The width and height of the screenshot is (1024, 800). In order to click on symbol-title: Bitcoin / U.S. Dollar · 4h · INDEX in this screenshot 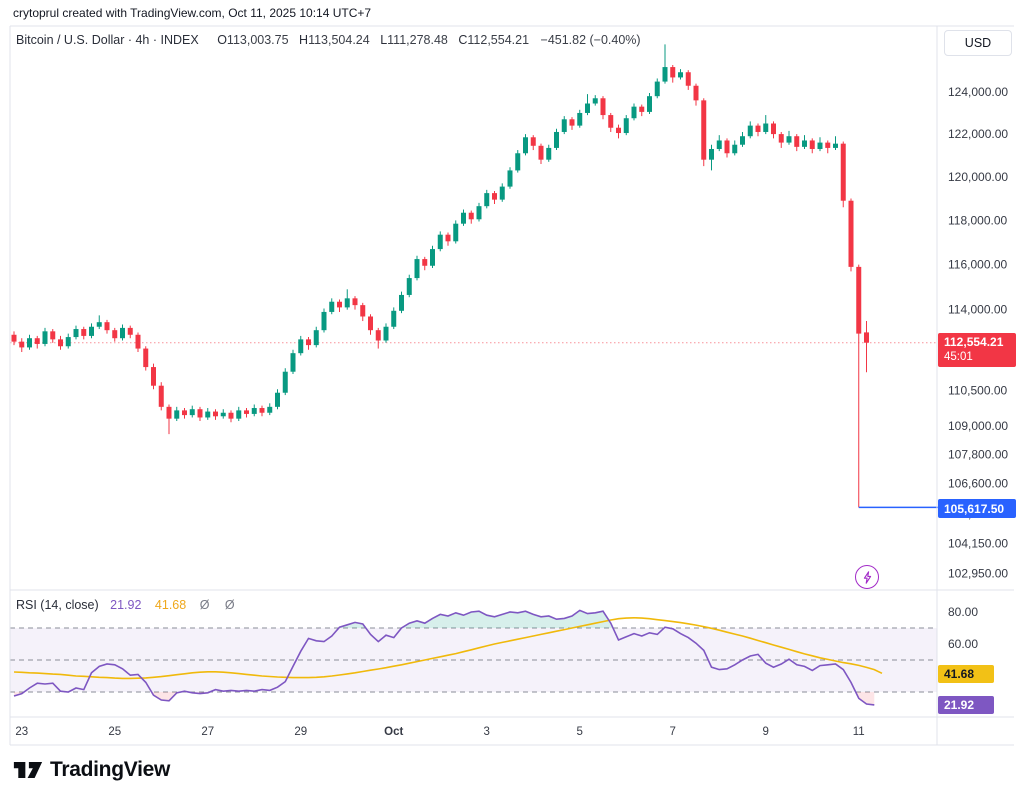, I will do `click(107, 40)`.